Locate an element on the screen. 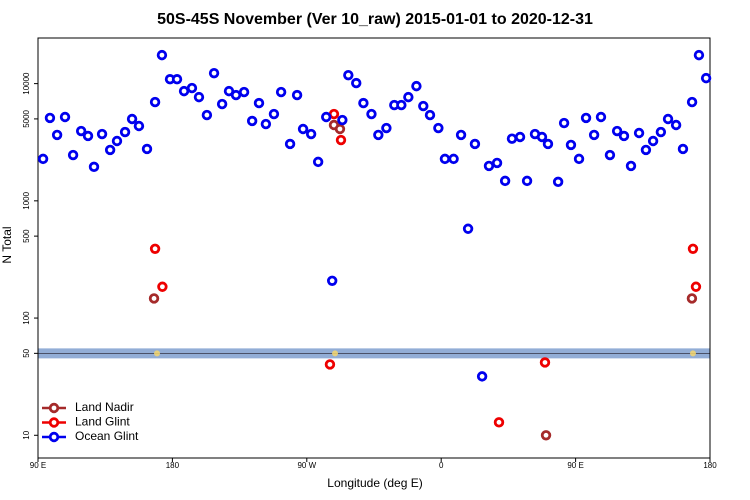  y-tick-label: 50 is located at coordinates (26, 352).